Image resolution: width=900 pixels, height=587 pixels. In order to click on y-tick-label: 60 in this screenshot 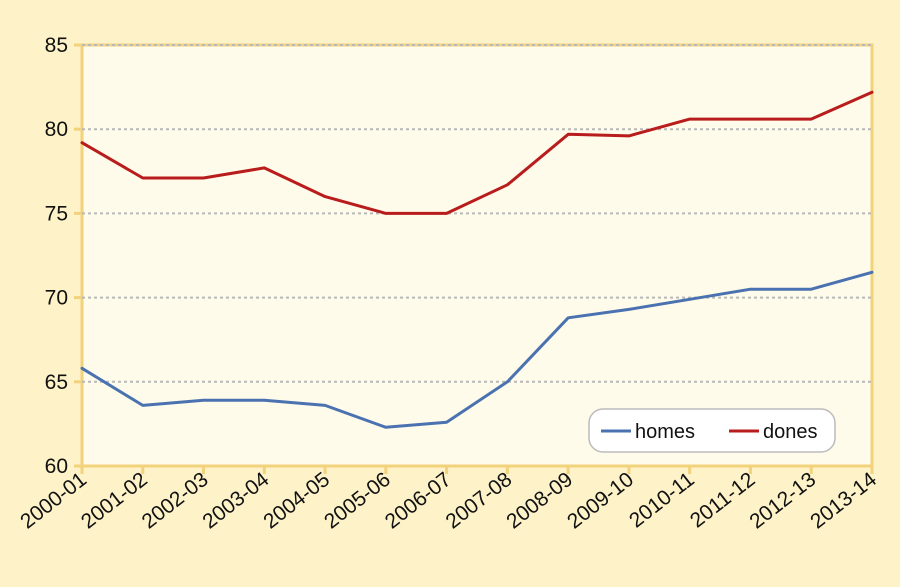, I will do `click(56, 466)`.